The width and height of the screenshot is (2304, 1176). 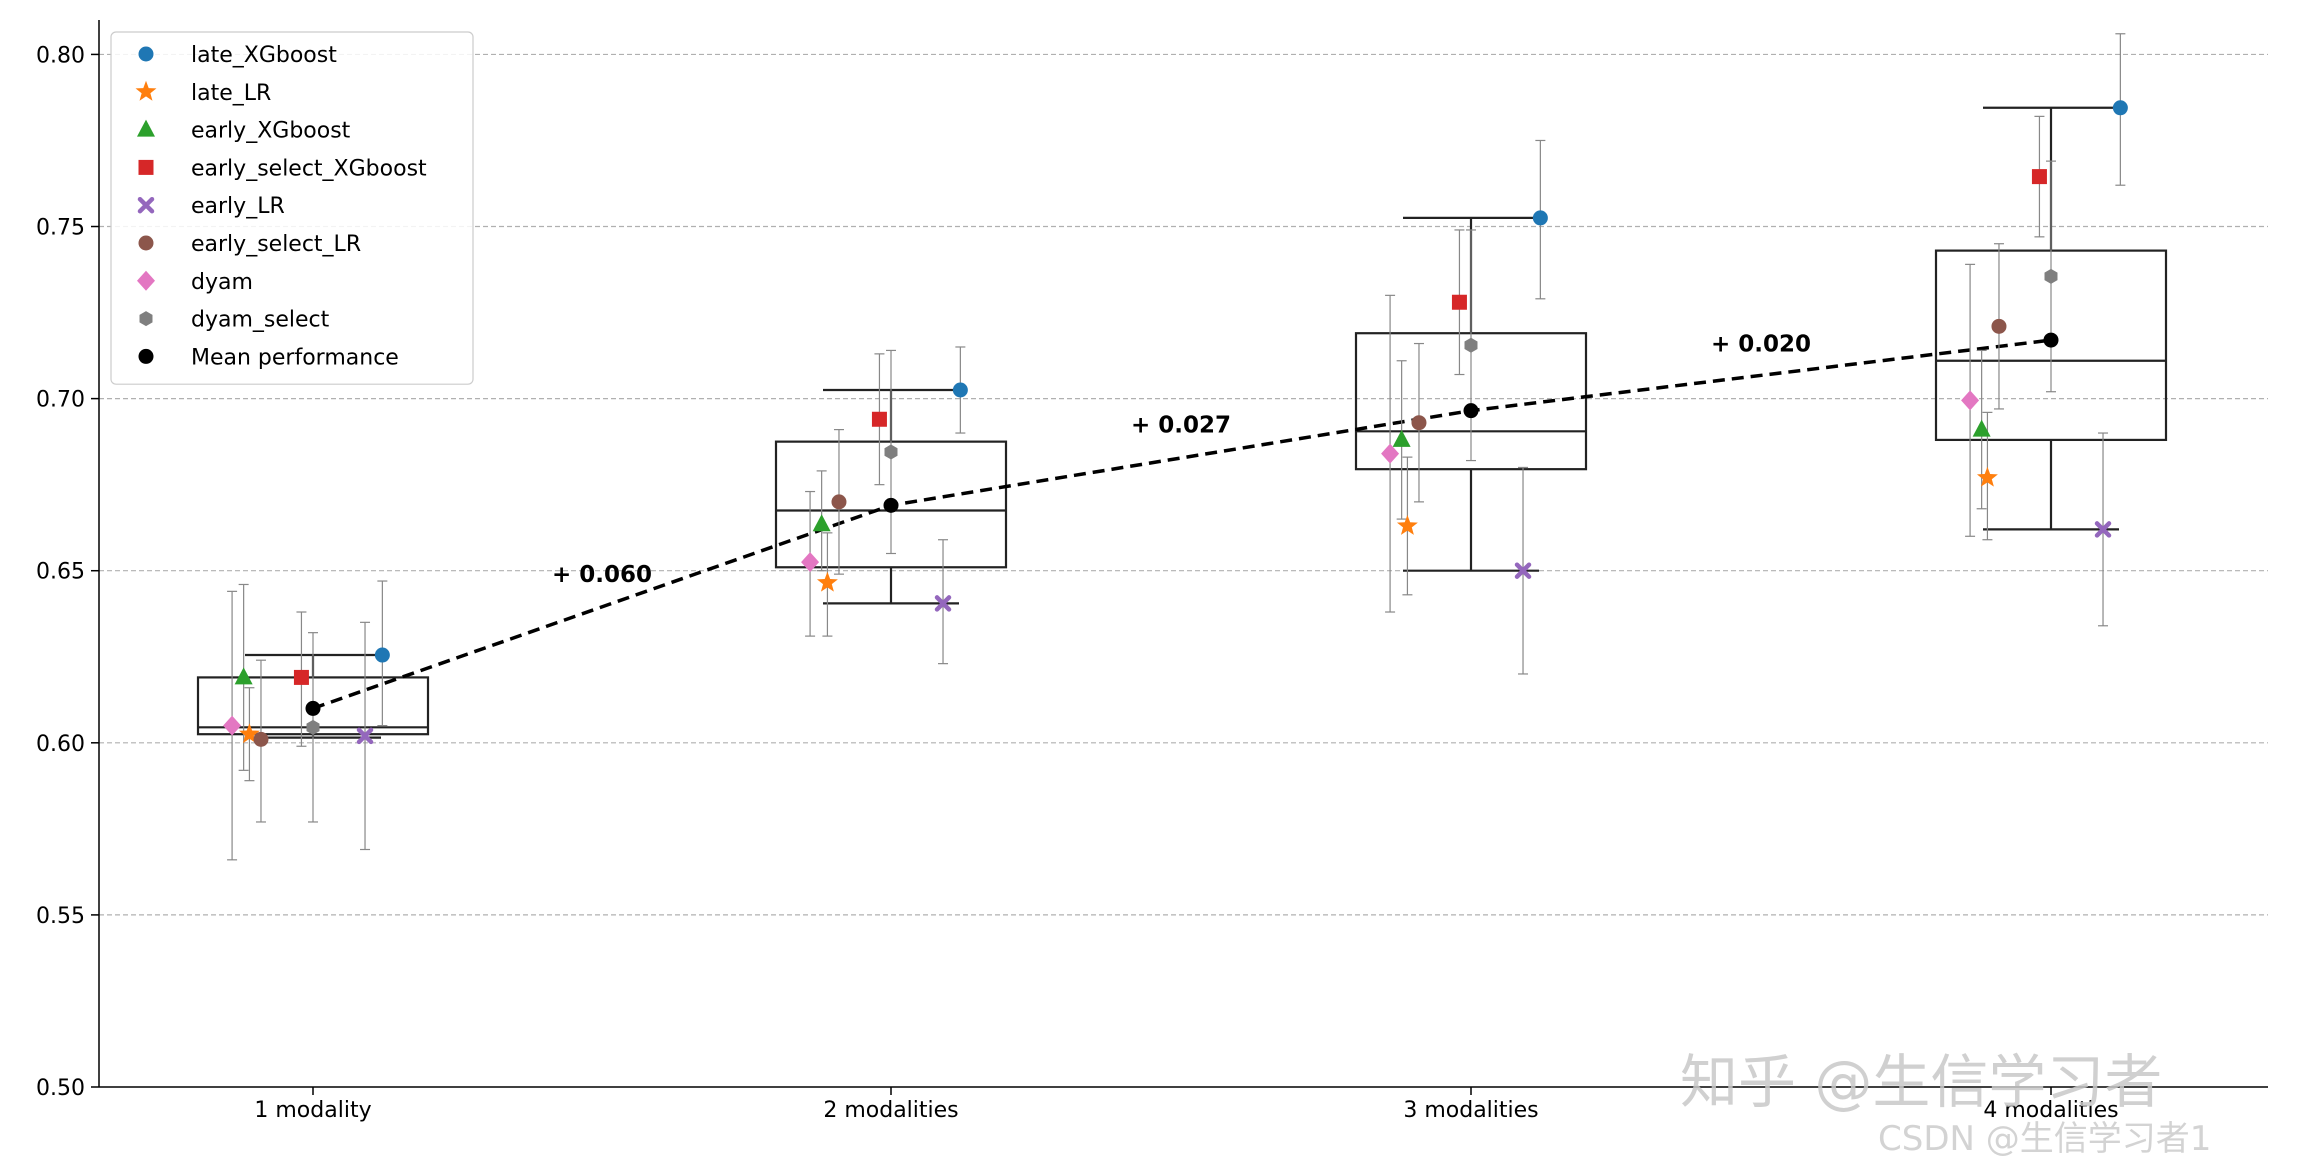 What do you see at coordinates (890, 1110) in the screenshot?
I see `x-tick-label: 2 modalities` at bounding box center [890, 1110].